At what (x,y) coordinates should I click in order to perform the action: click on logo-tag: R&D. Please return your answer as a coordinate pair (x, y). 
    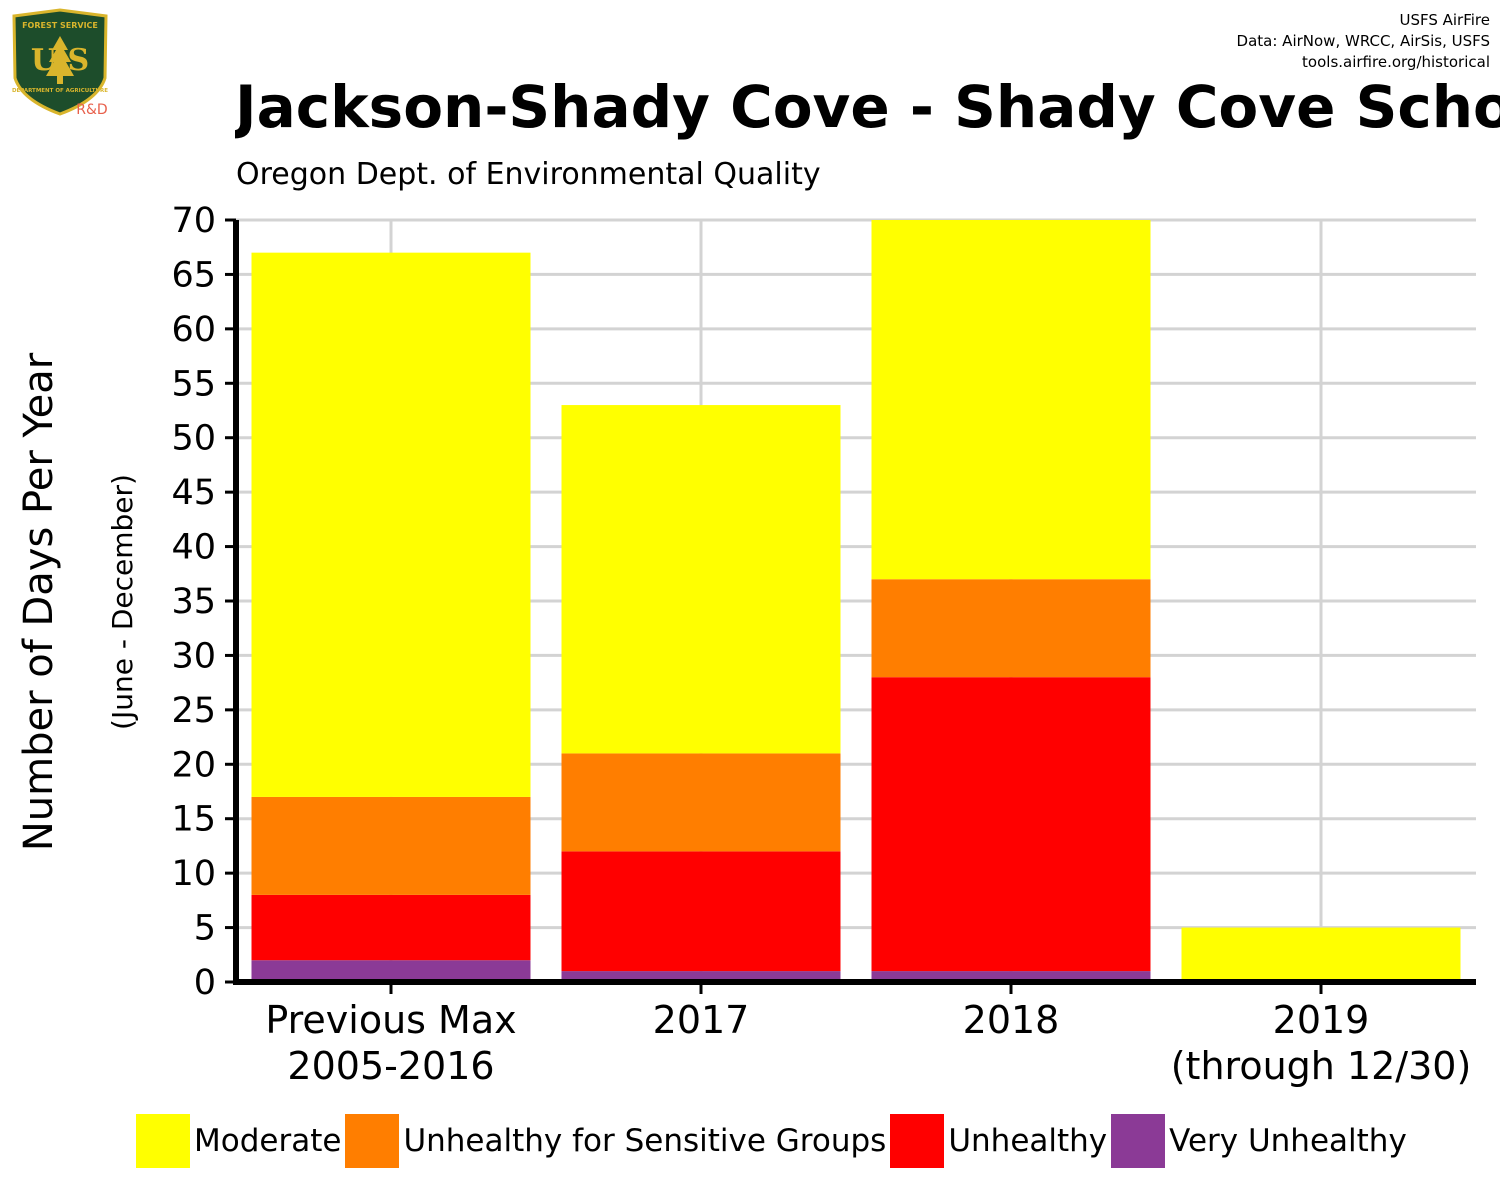
    Looking at the image, I should click on (91, 110).